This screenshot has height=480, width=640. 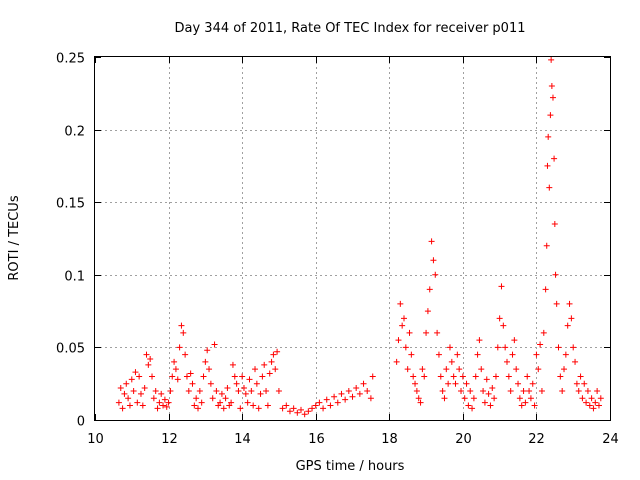 I want to click on x-tick-label: 12, so click(x=169, y=439).